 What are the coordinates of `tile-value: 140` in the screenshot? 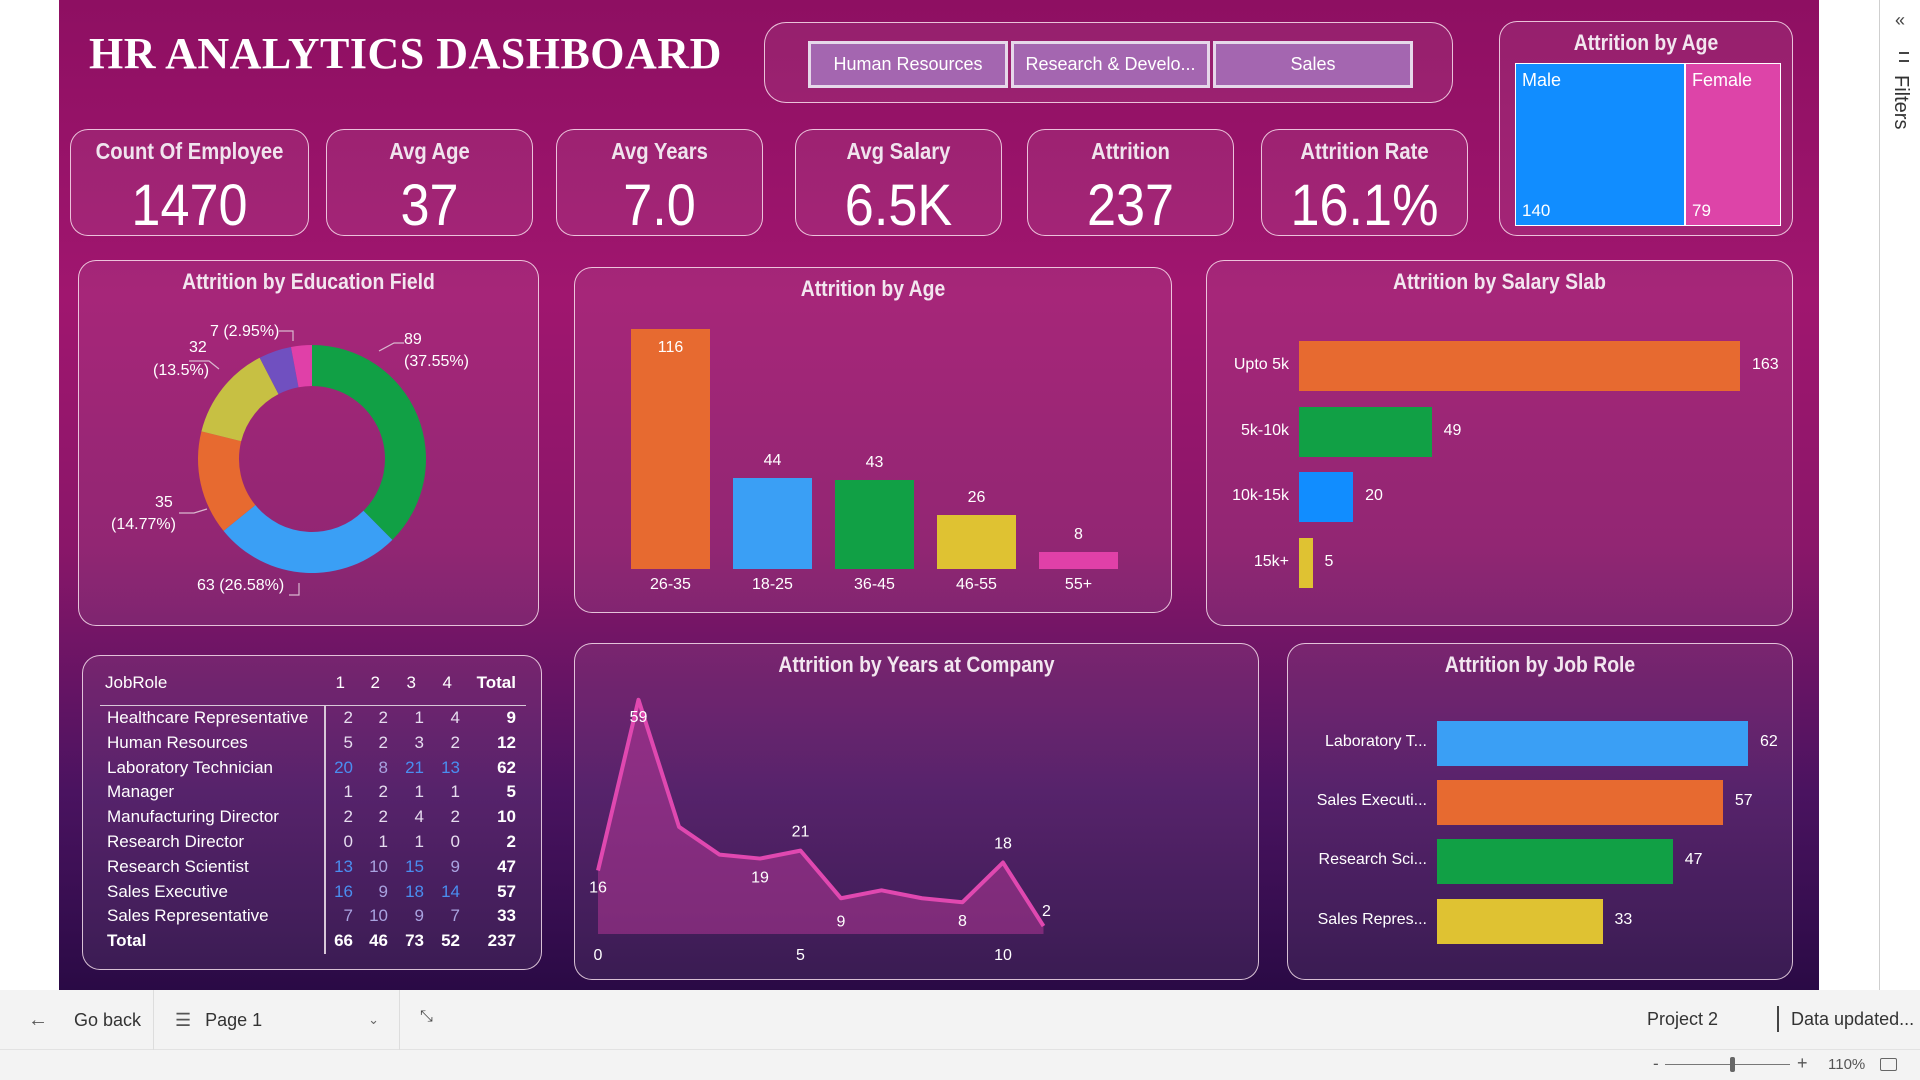 It's located at (1536, 210).